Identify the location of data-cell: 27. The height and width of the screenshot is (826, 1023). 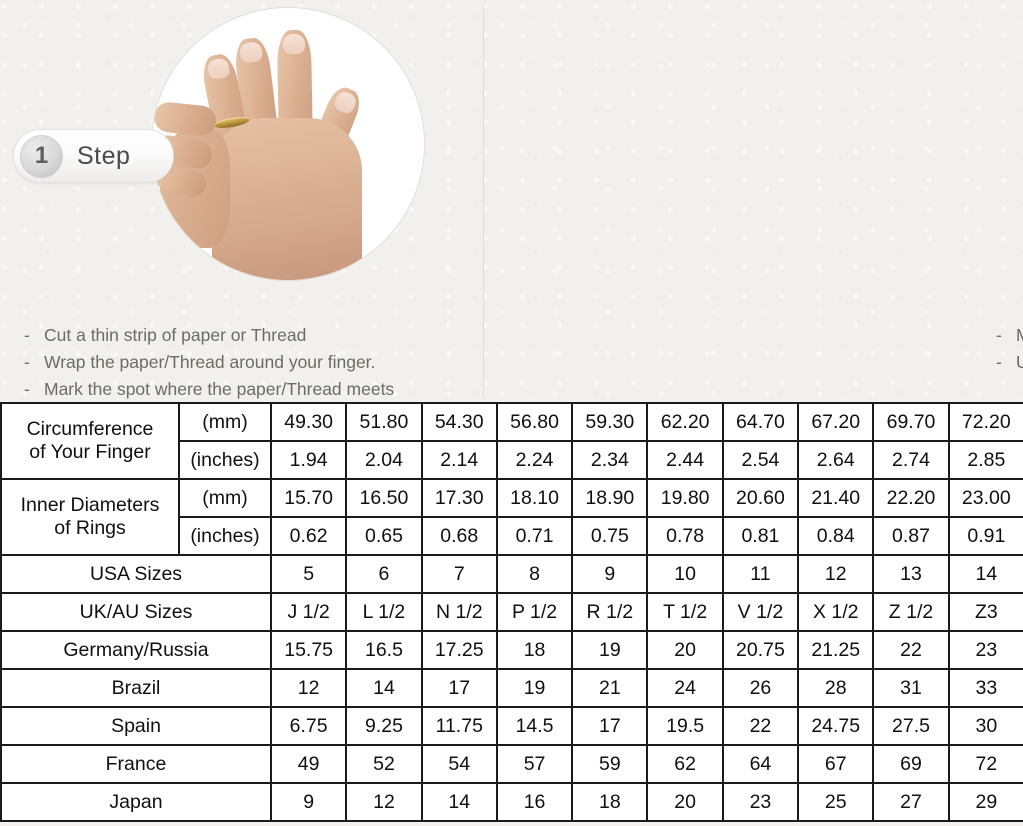
(911, 802).